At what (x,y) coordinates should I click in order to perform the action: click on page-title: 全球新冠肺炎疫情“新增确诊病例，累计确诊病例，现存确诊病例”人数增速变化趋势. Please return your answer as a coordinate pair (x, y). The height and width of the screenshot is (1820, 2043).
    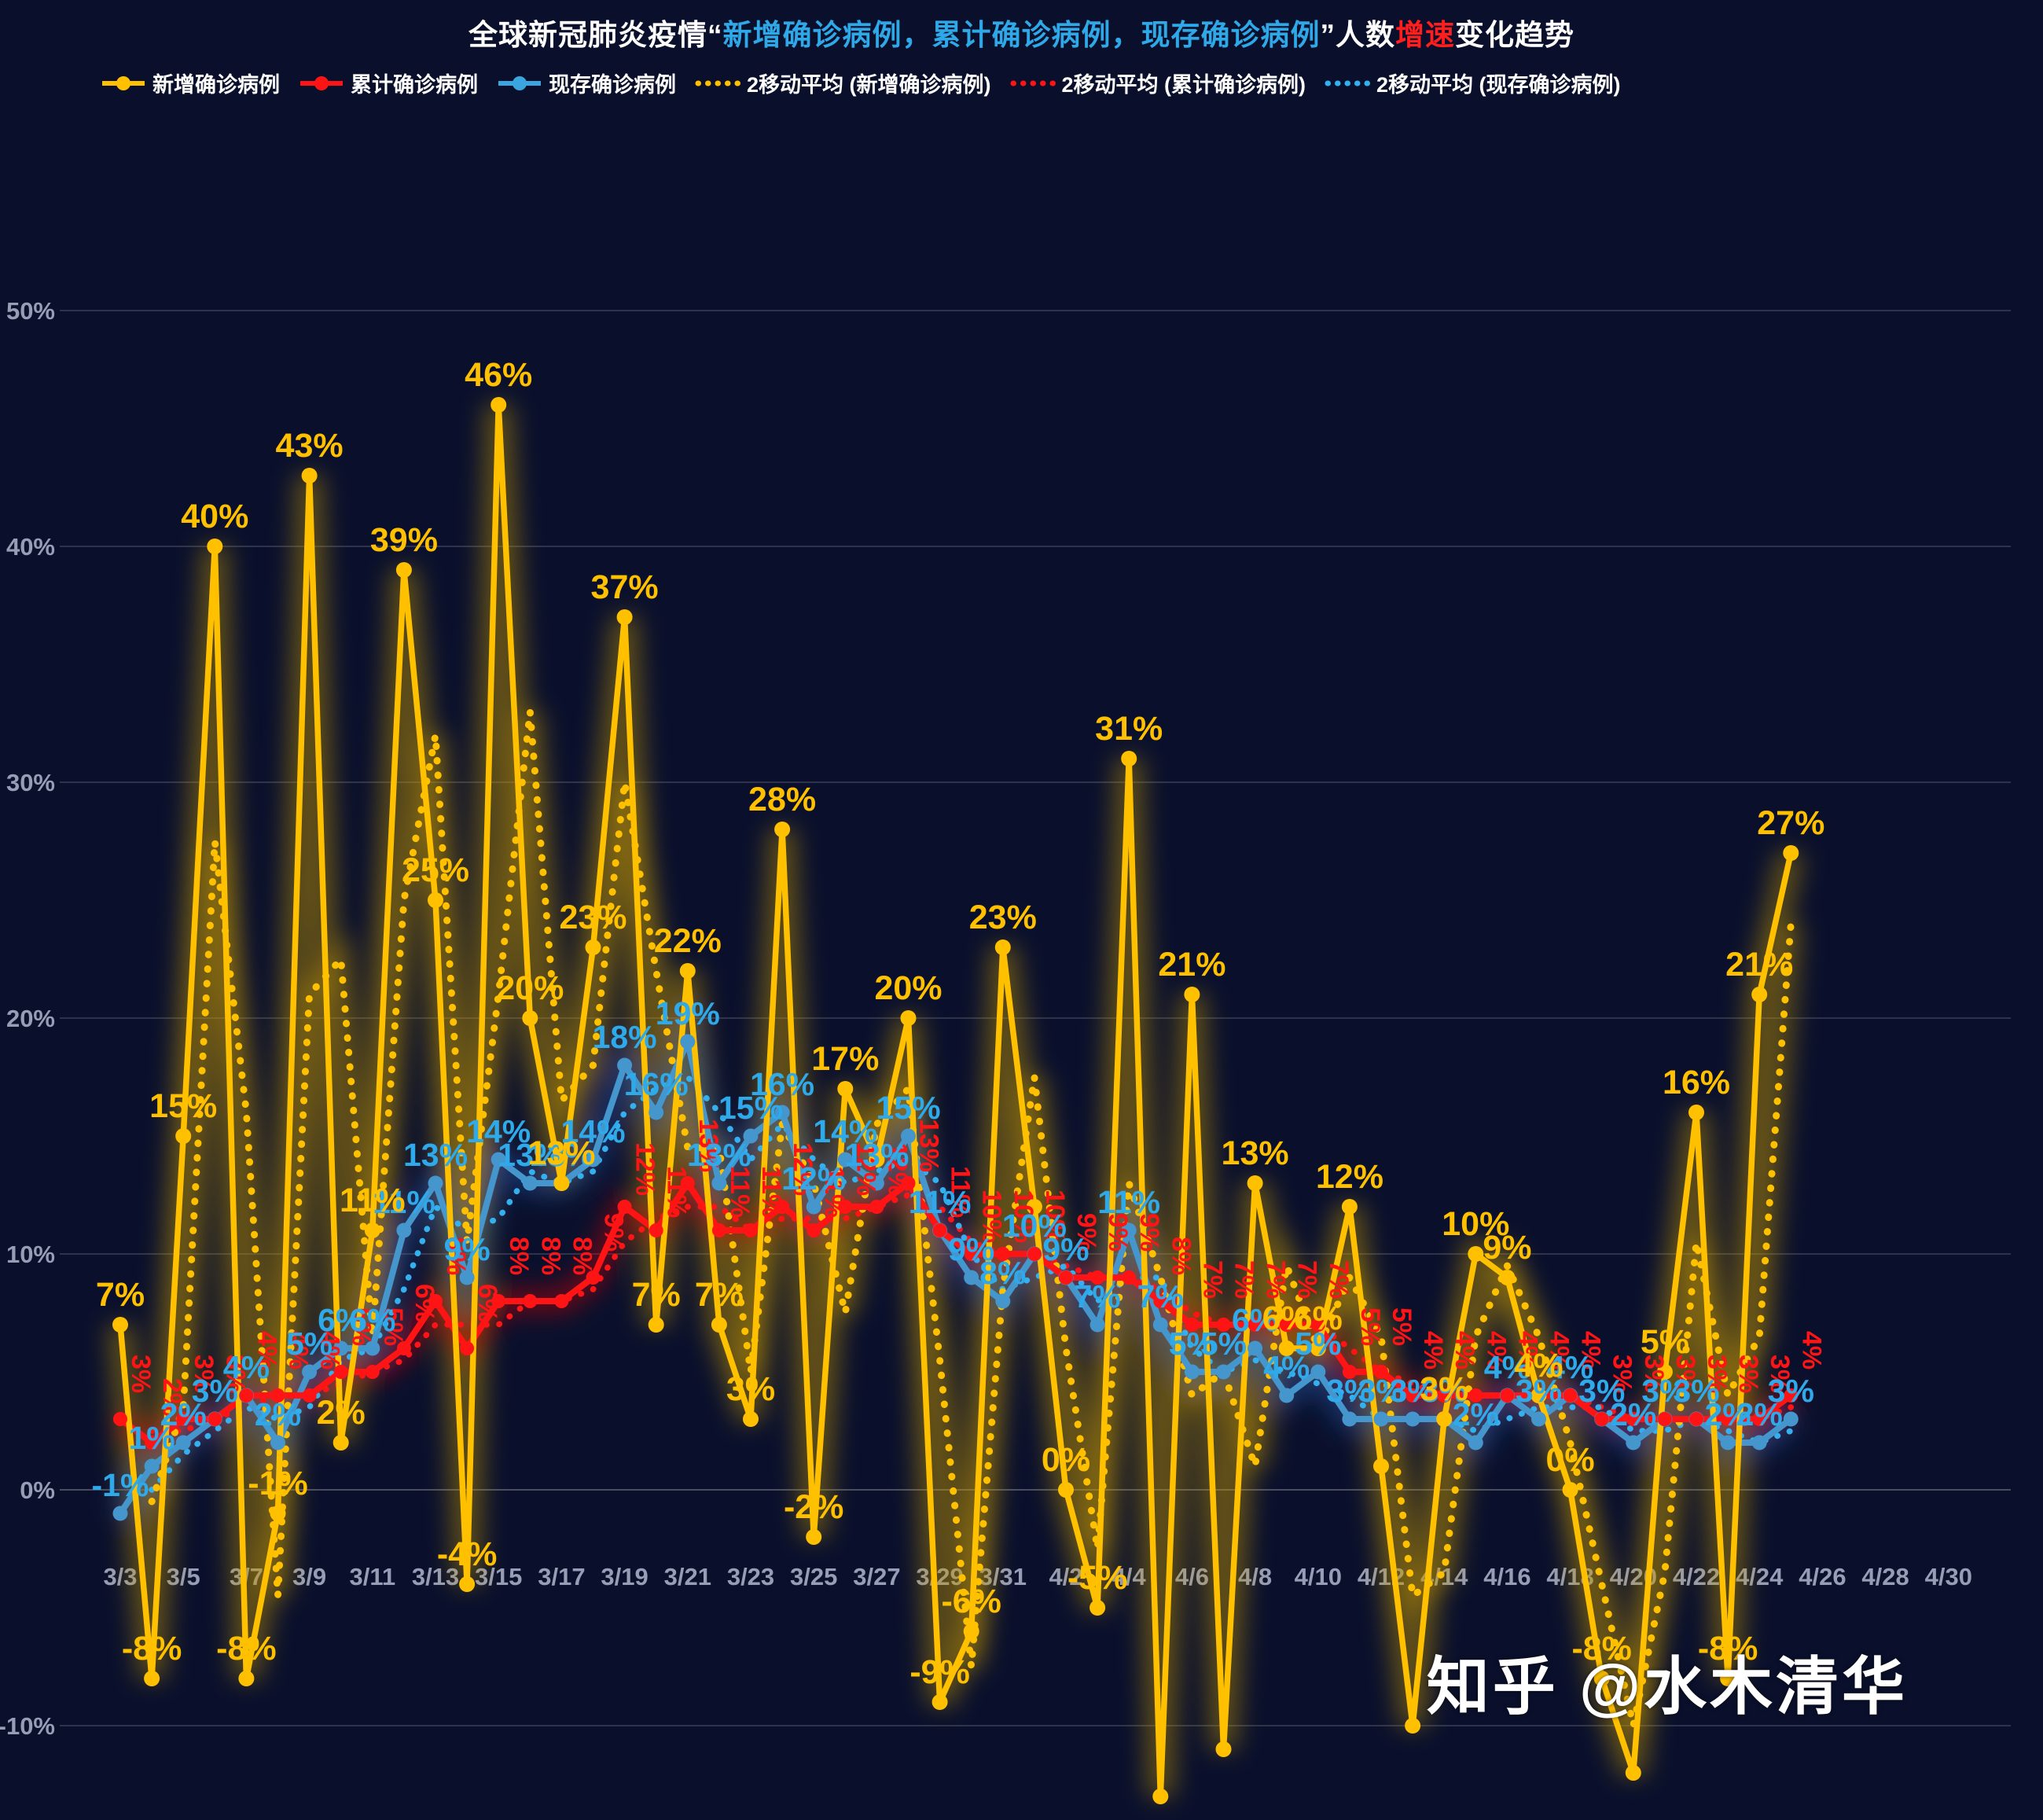
    Looking at the image, I should click on (1021, 32).